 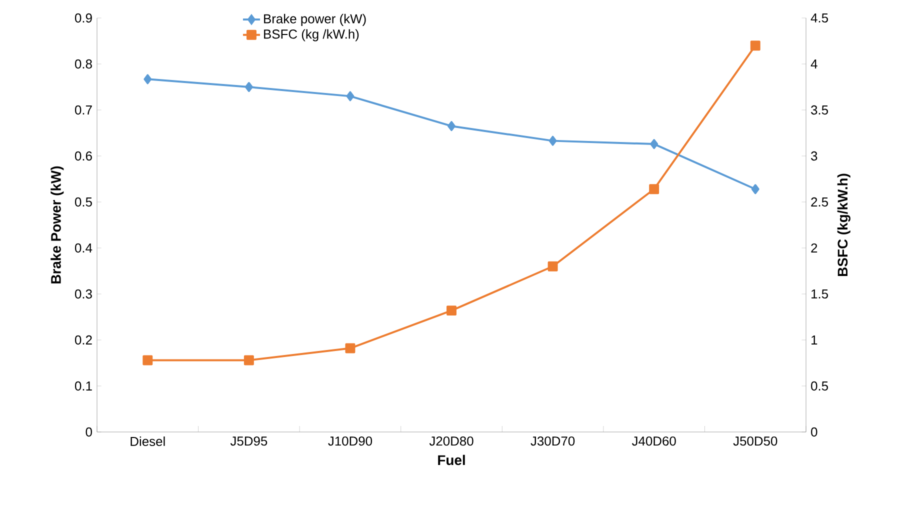 What do you see at coordinates (814, 248) in the screenshot?
I see `y2-tick-label: 2` at bounding box center [814, 248].